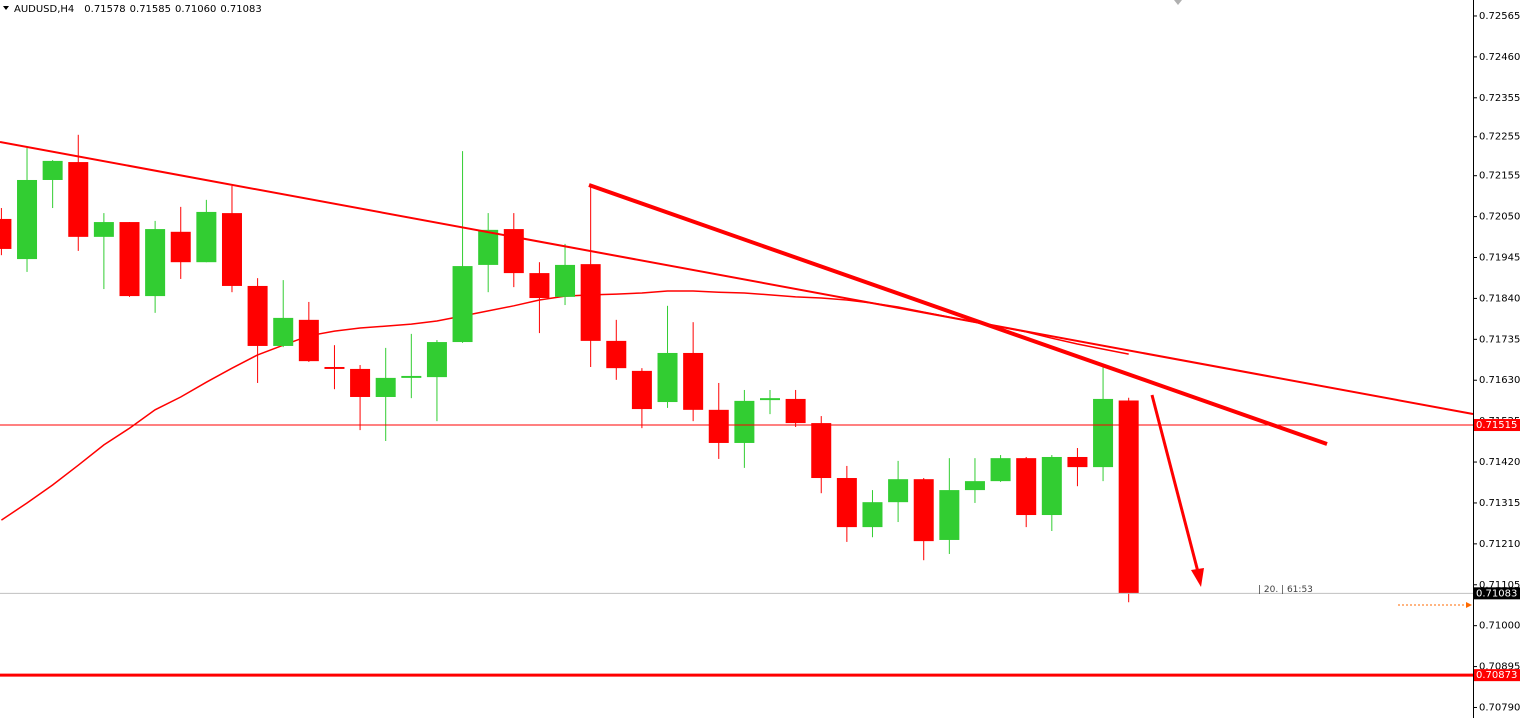 This screenshot has height=718, width=1522. I want to click on y-tick-label: 0.72355, so click(1499, 98).